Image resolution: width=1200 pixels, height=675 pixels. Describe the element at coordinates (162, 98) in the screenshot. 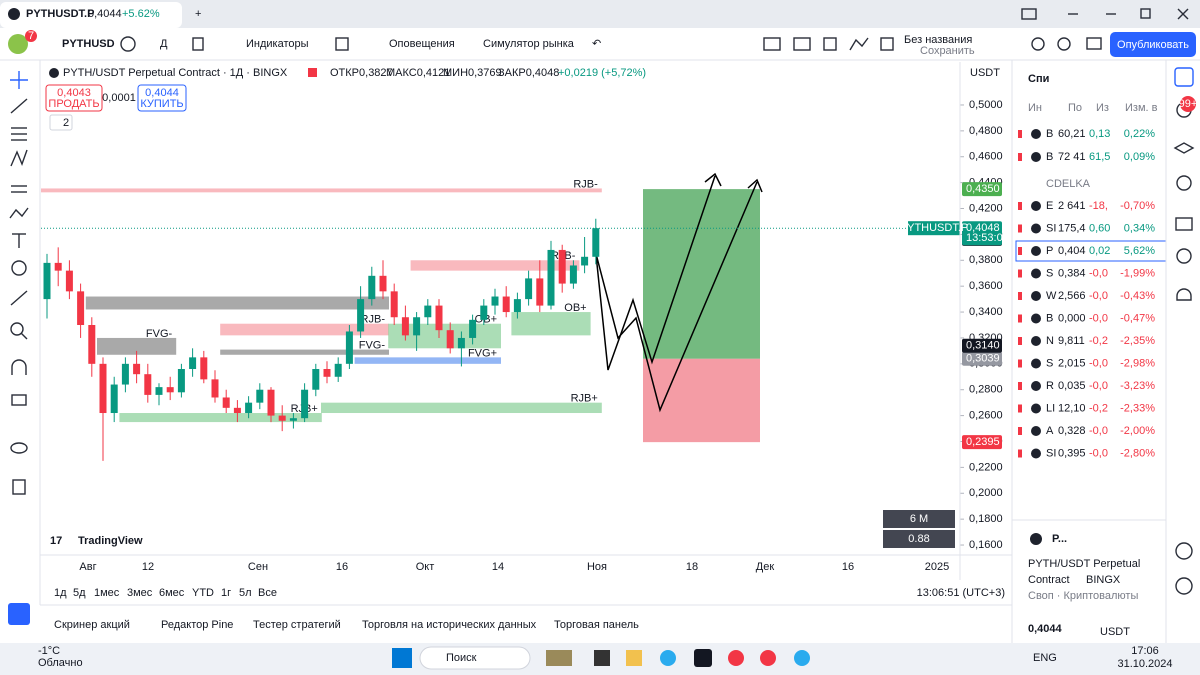

I see `buy-button` at that location.